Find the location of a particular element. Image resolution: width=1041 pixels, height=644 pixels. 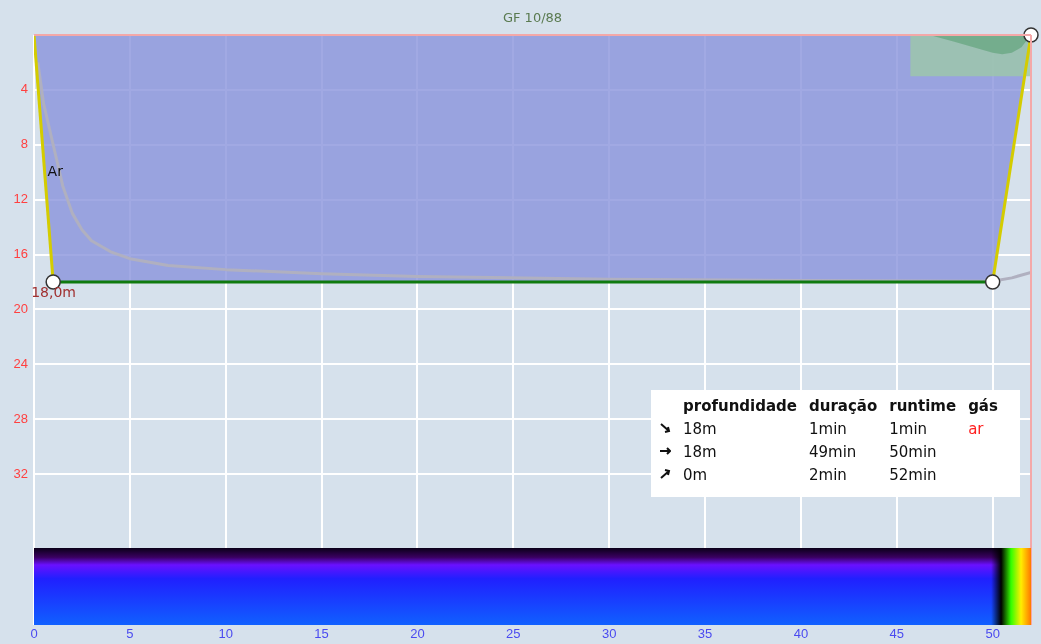

y-tick-label: 24 is located at coordinates (20, 363).